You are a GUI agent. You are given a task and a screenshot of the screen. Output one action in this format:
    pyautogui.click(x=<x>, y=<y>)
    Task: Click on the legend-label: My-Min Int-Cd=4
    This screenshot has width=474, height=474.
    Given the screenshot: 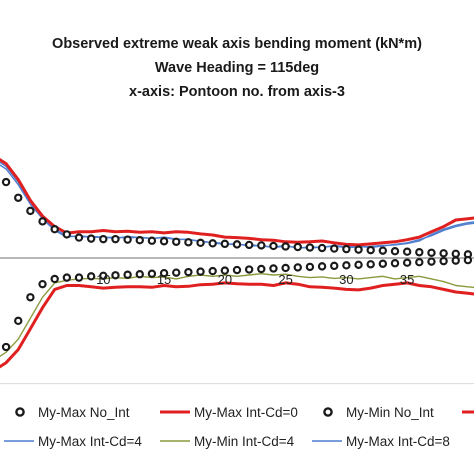 What is the action you would take?
    pyautogui.click(x=244, y=441)
    